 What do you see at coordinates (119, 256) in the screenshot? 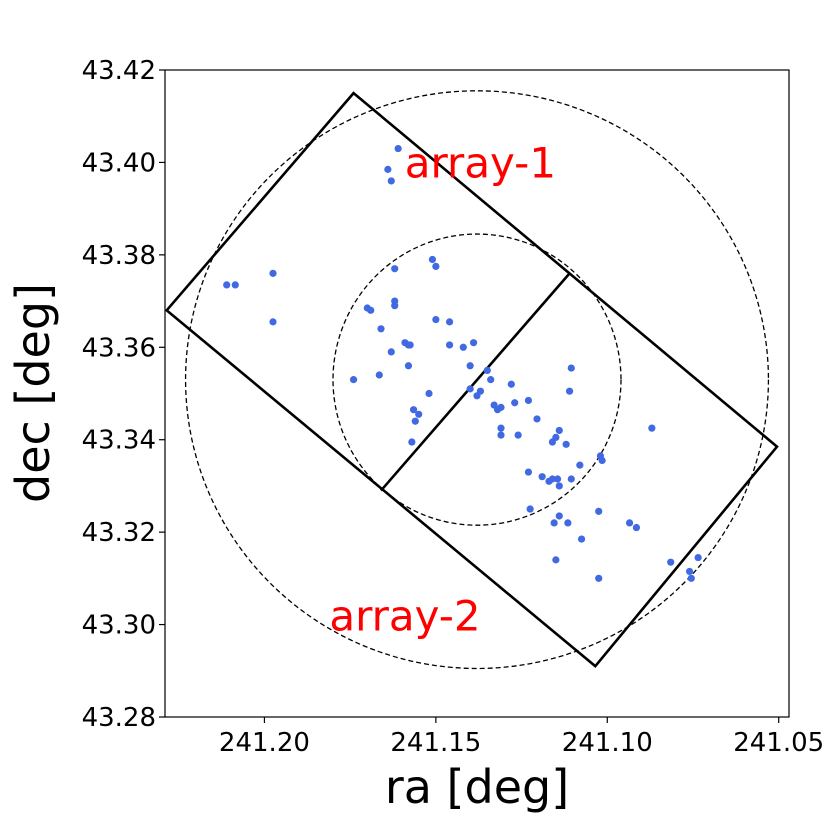
I see `y-tick-label: 43.38` at bounding box center [119, 256].